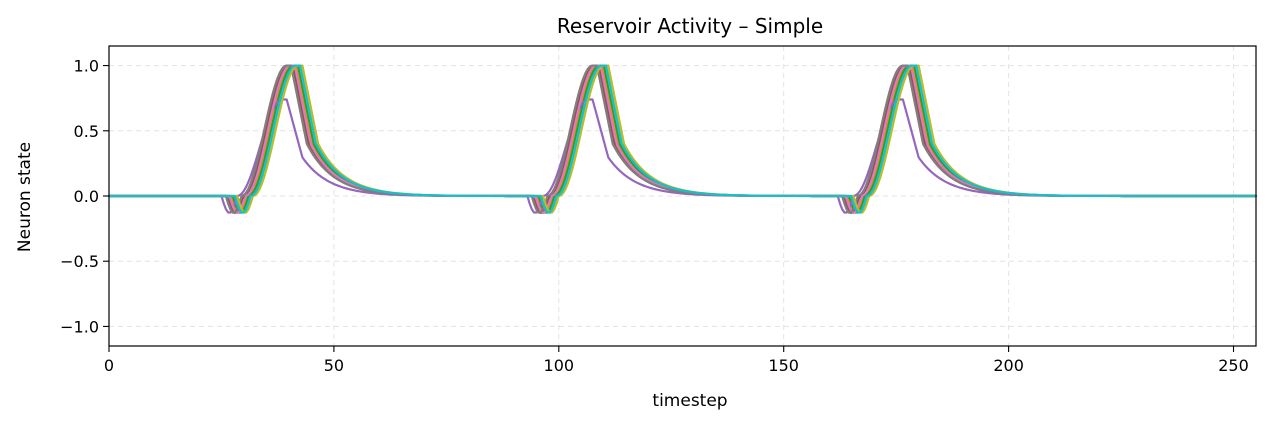  What do you see at coordinates (109, 365) in the screenshot?
I see `x-tick-label: 0` at bounding box center [109, 365].